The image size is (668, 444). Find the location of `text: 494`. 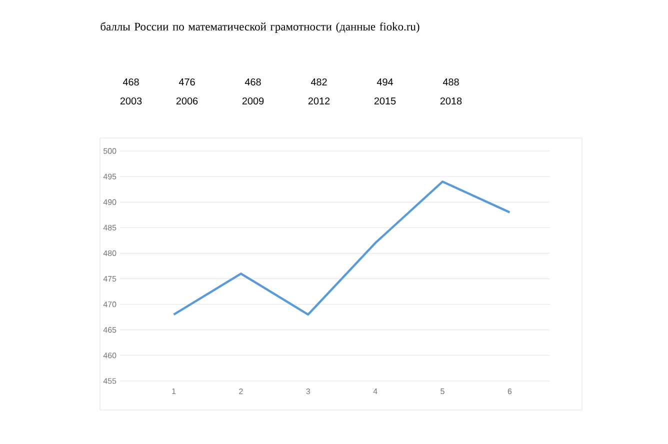

text: 494 is located at coordinates (385, 82).